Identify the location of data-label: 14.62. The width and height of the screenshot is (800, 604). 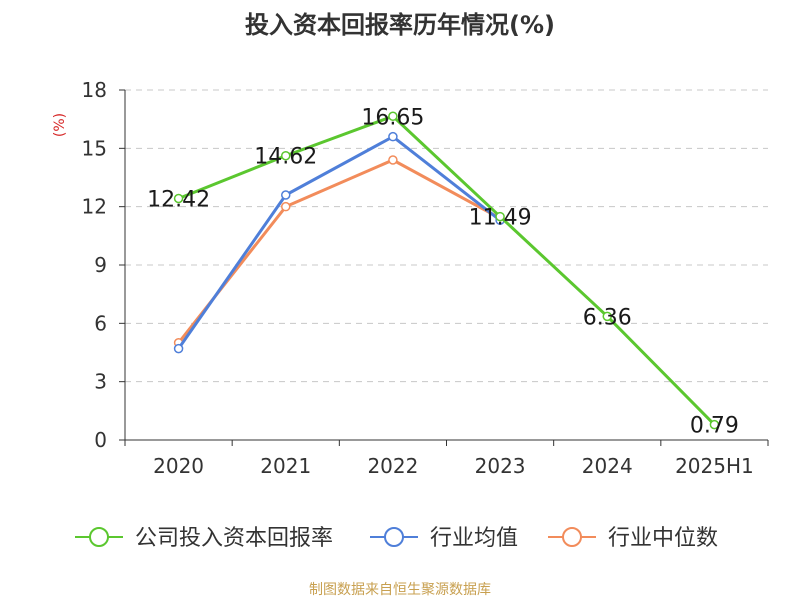
(285, 157).